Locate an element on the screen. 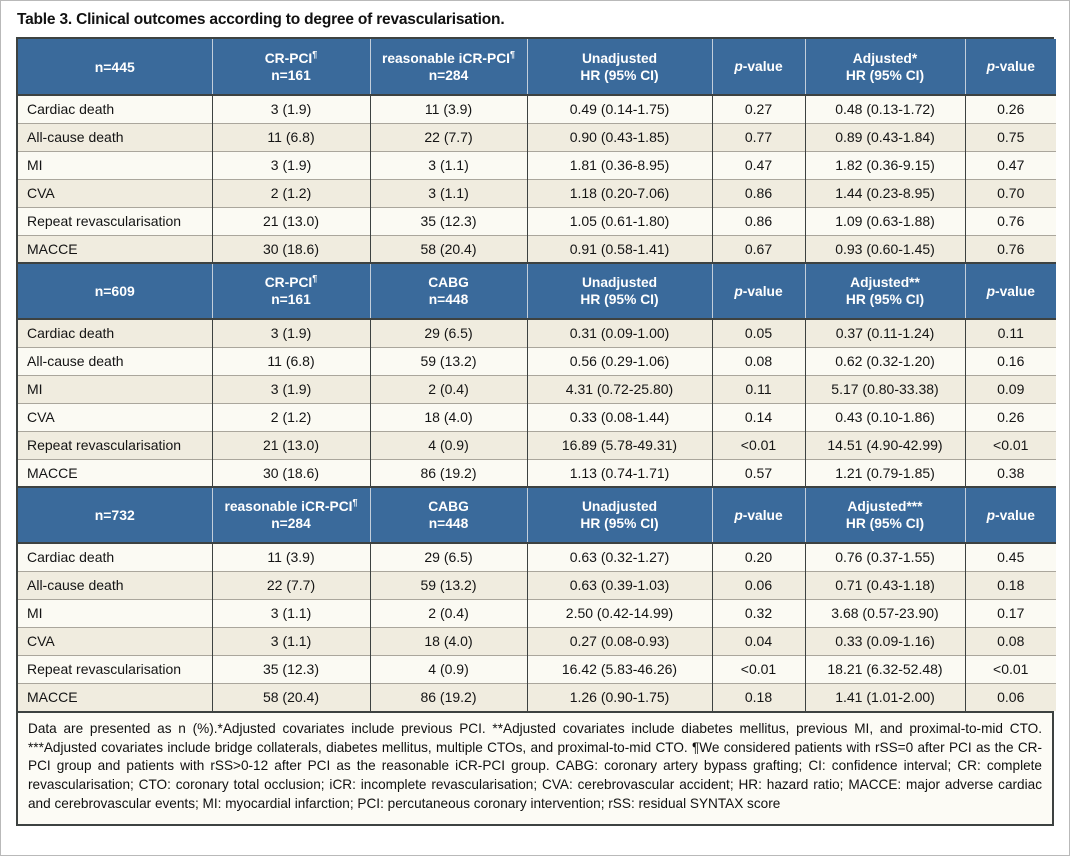 This screenshot has width=1070, height=856. column-header-cell: Adjusted* HR (95% CI) is located at coordinates (884, 67).